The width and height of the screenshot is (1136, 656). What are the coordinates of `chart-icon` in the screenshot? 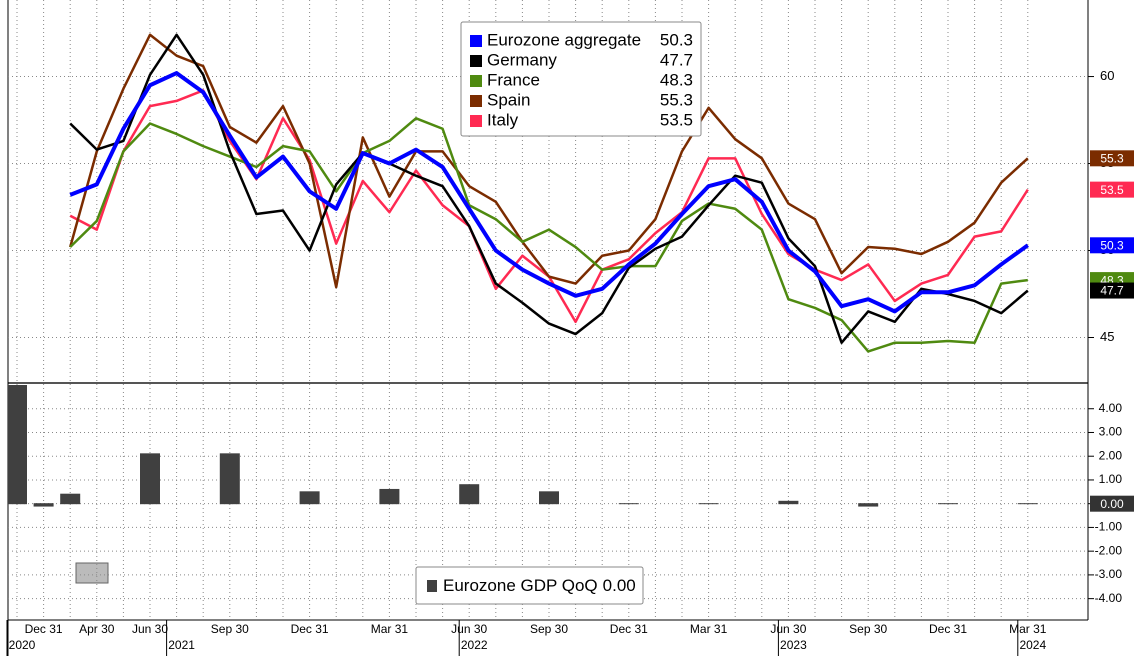 It's located at (92, 573).